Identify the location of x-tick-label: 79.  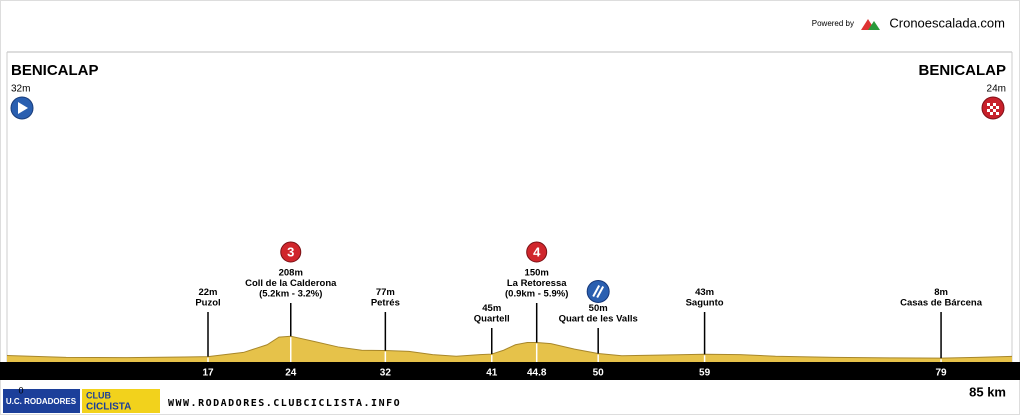
(941, 373).